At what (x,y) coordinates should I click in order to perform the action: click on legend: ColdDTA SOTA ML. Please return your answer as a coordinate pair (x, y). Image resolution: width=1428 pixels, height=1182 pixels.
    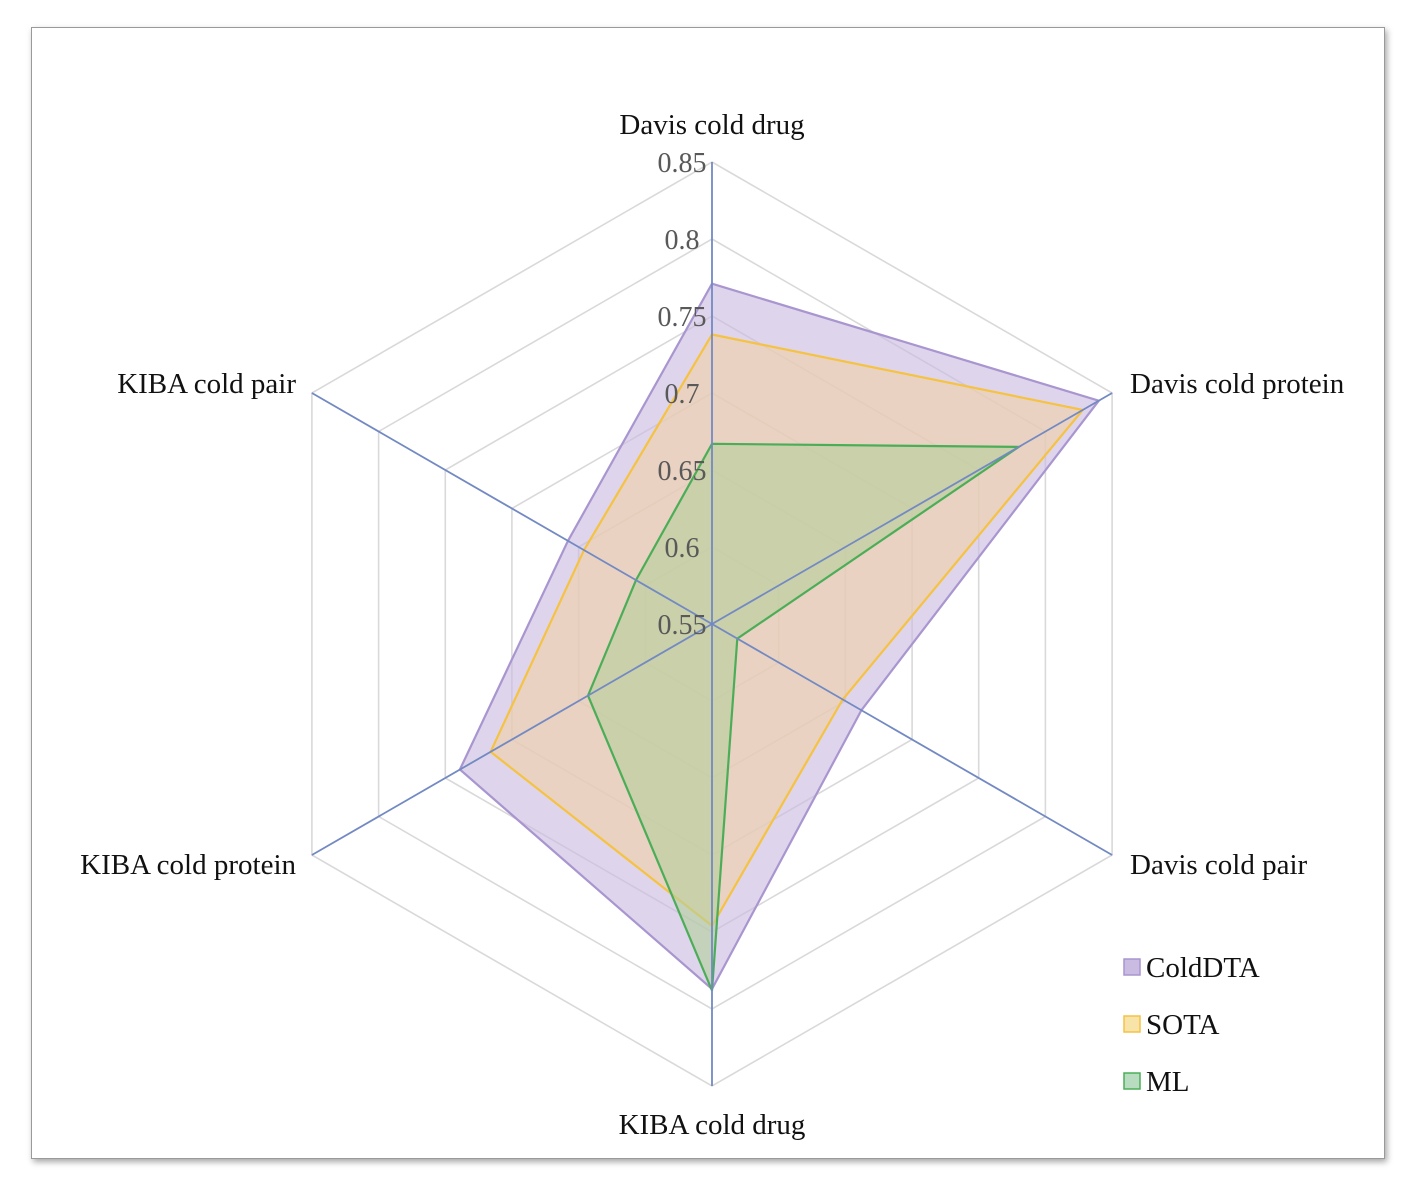
    Looking at the image, I should click on (1191, 1025).